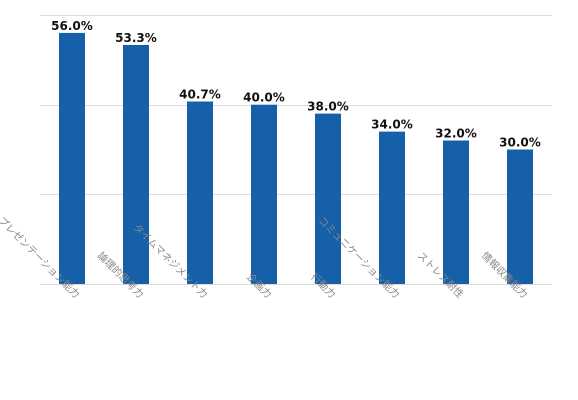 This screenshot has width=578, height=400. I want to click on data-label-8: 30.0%, so click(520, 143).